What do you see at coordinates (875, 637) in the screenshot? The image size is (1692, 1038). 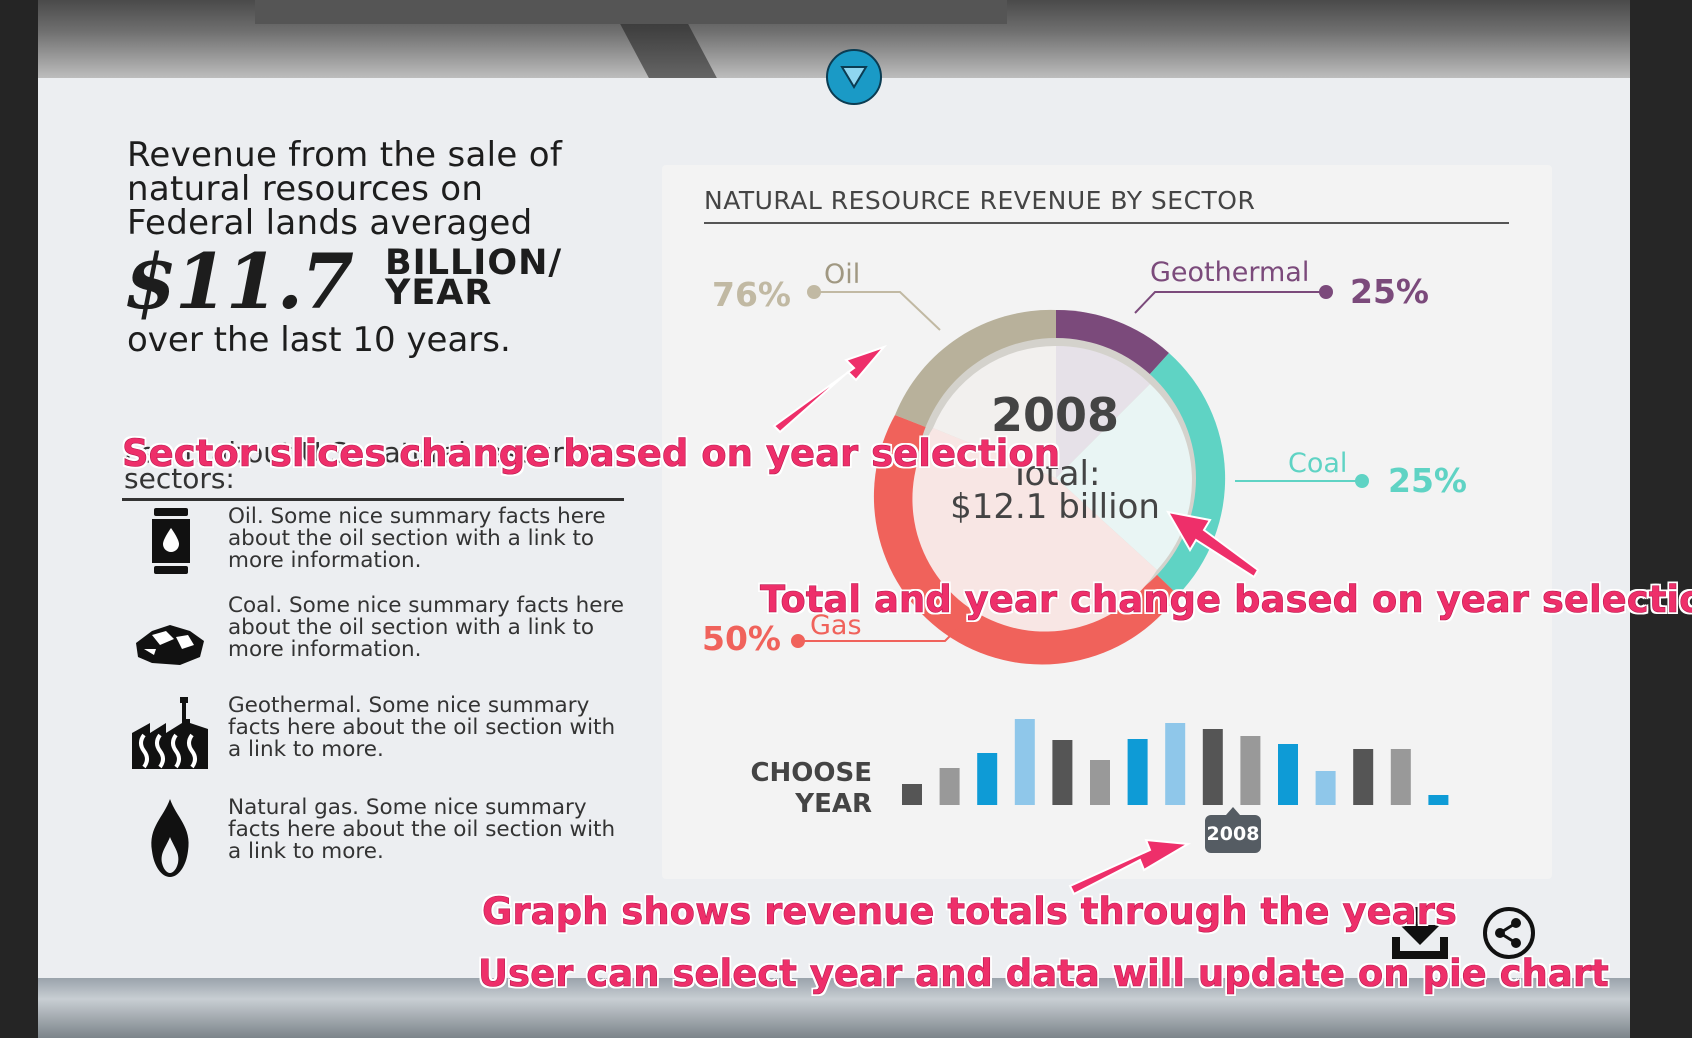 I see `leader-gas` at bounding box center [875, 637].